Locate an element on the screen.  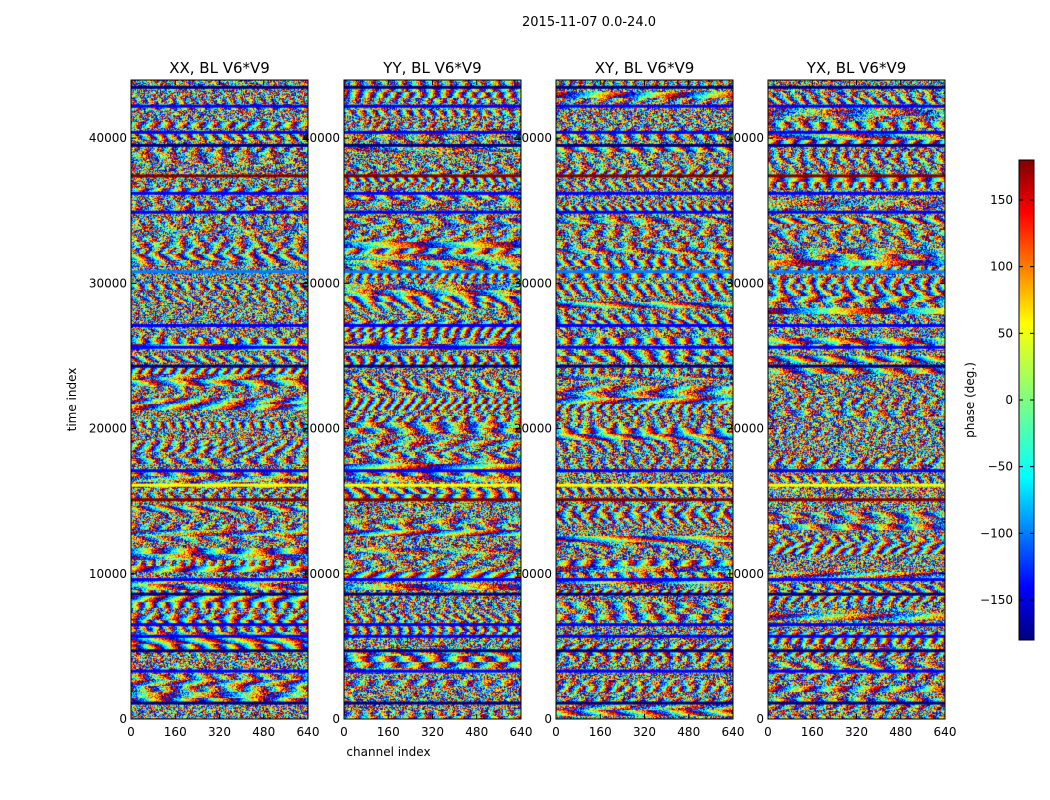
colorbar: −150 −100 −50 0 50 100 150 phase (deg.) is located at coordinates (999, 400).